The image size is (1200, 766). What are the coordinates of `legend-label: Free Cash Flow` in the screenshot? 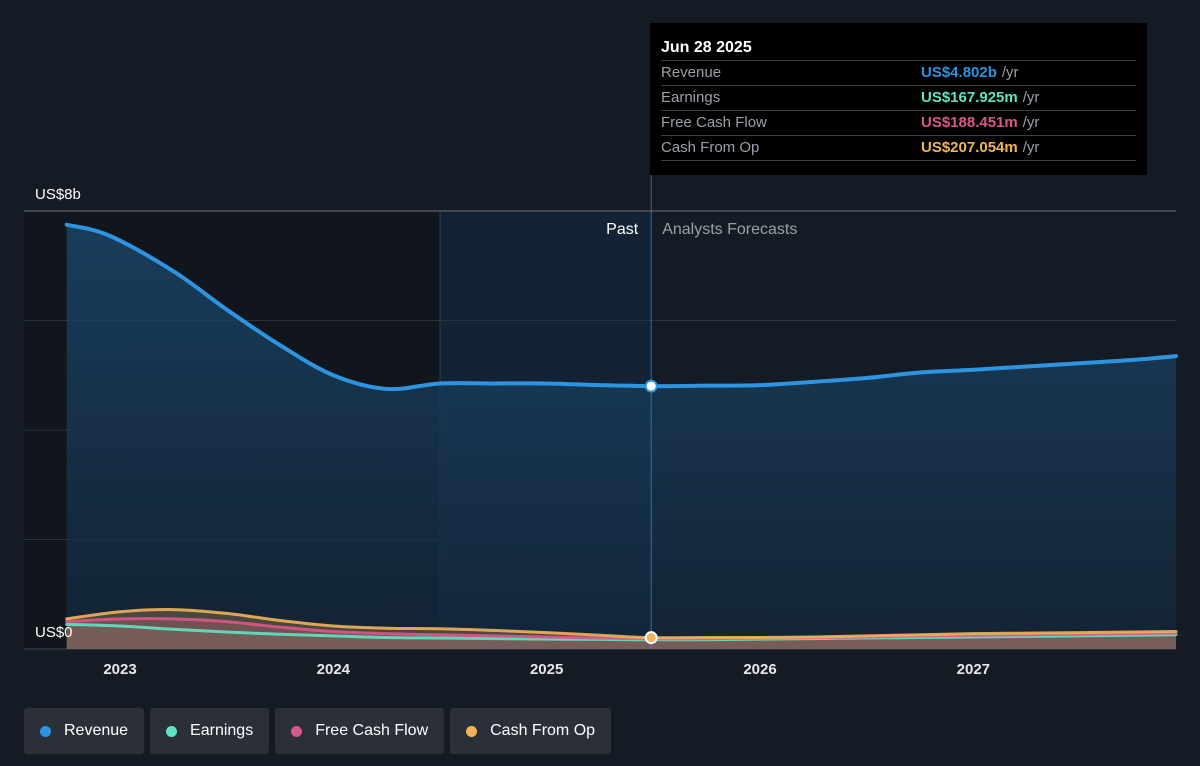 It's located at (372, 730).